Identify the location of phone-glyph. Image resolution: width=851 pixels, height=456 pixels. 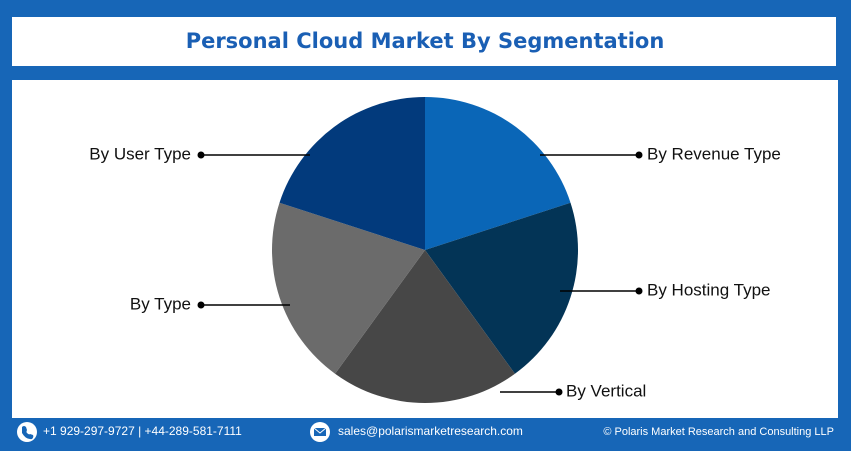
(28, 433).